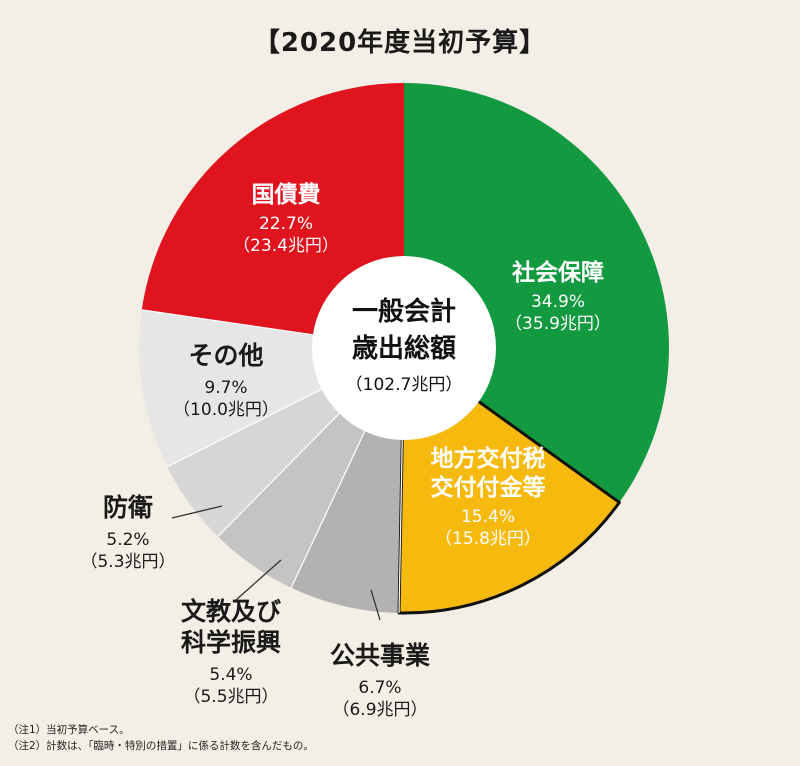 The width and height of the screenshot is (800, 766). What do you see at coordinates (488, 458) in the screenshot?
I see `slice-name-1-0: 地方交付税` at bounding box center [488, 458].